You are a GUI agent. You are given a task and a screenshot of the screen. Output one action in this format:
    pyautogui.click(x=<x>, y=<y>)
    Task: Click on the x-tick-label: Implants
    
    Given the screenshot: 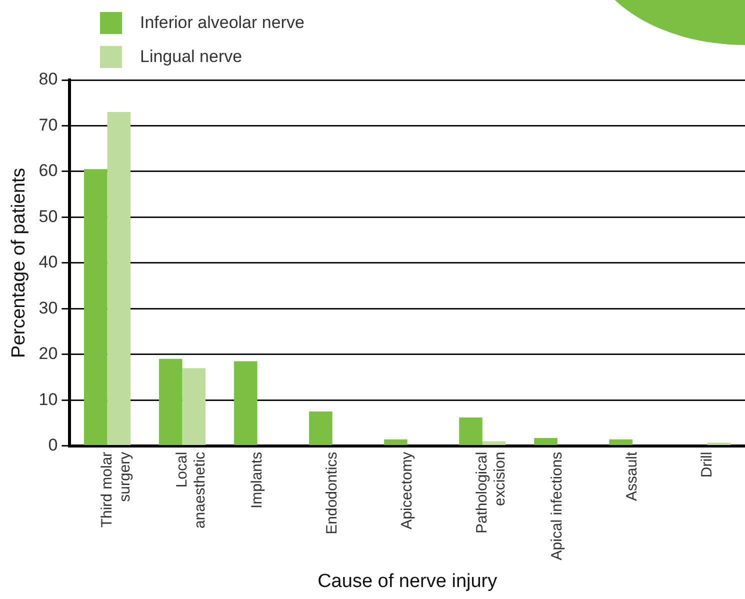 What is the action you would take?
    pyautogui.click(x=257, y=480)
    